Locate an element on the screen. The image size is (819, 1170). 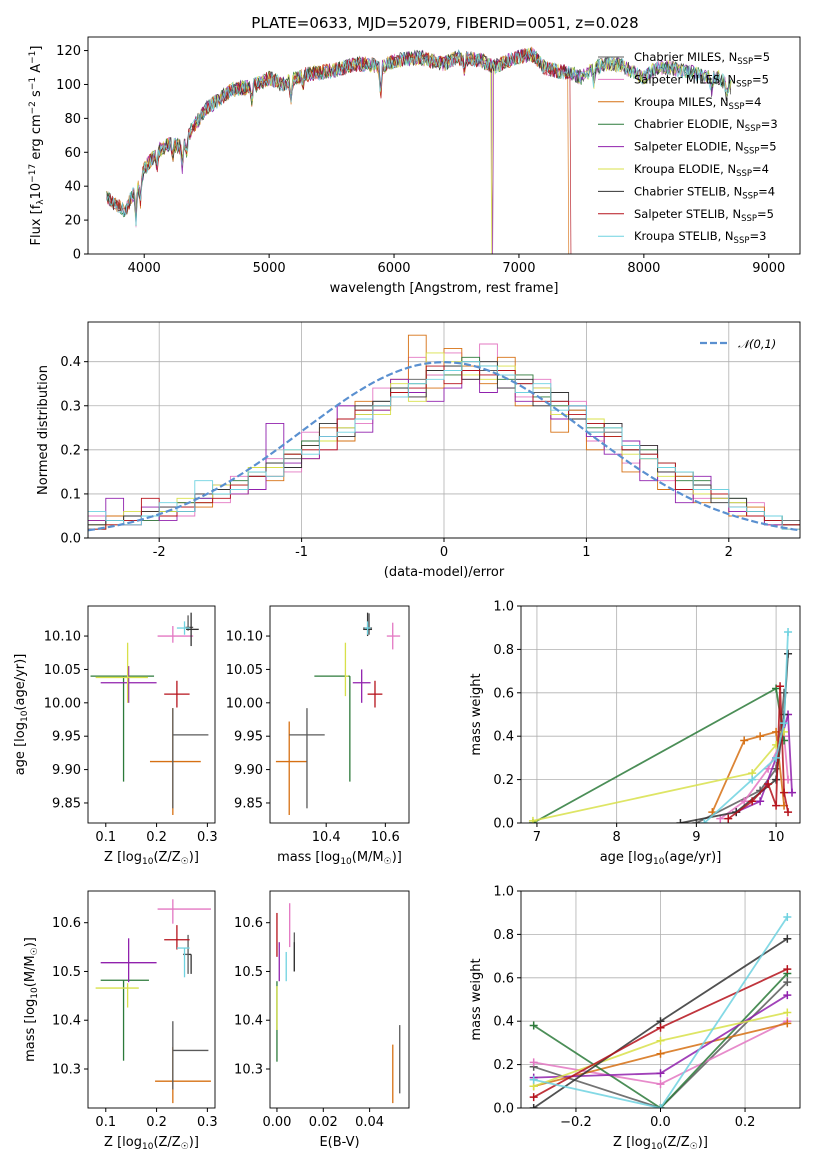
x-tick-label: 0.00 is located at coordinates (276, 1122).